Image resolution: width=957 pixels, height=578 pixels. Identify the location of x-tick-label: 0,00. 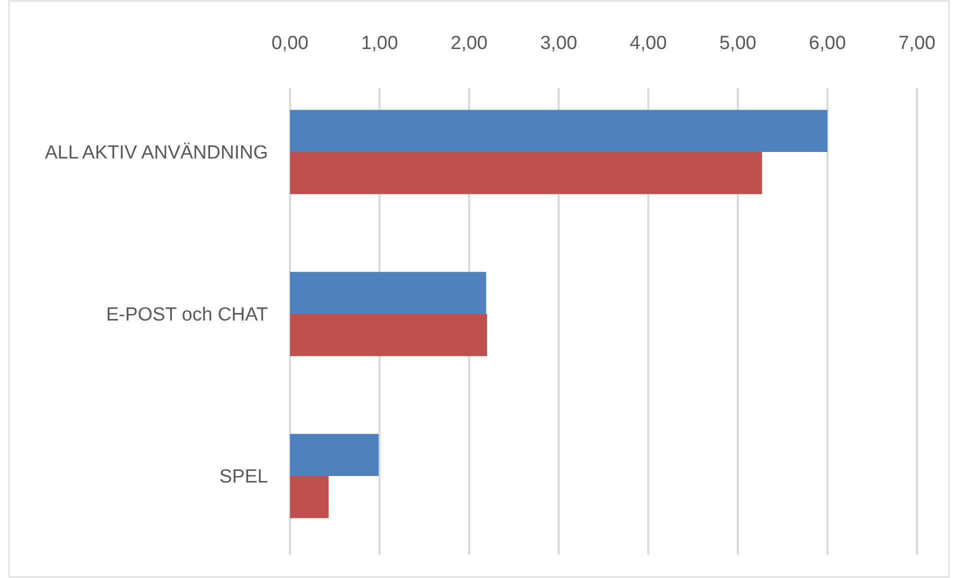
(290, 43).